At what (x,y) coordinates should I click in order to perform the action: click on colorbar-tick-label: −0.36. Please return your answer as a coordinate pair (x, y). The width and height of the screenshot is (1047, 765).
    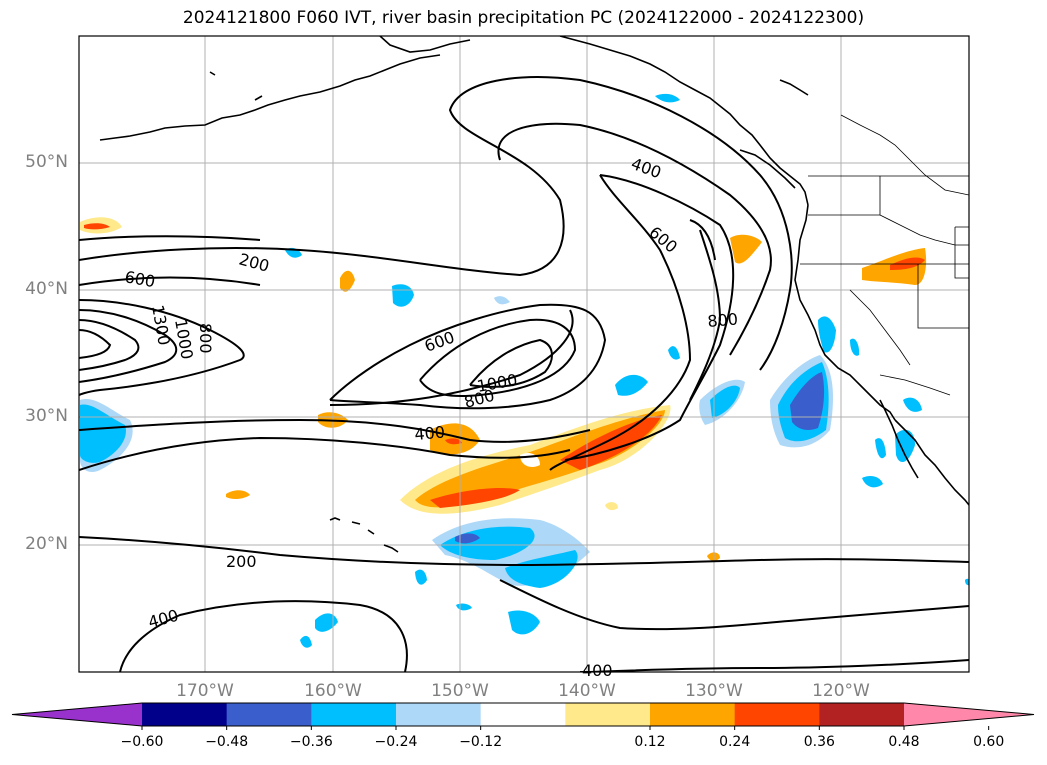
    Looking at the image, I should click on (311, 742).